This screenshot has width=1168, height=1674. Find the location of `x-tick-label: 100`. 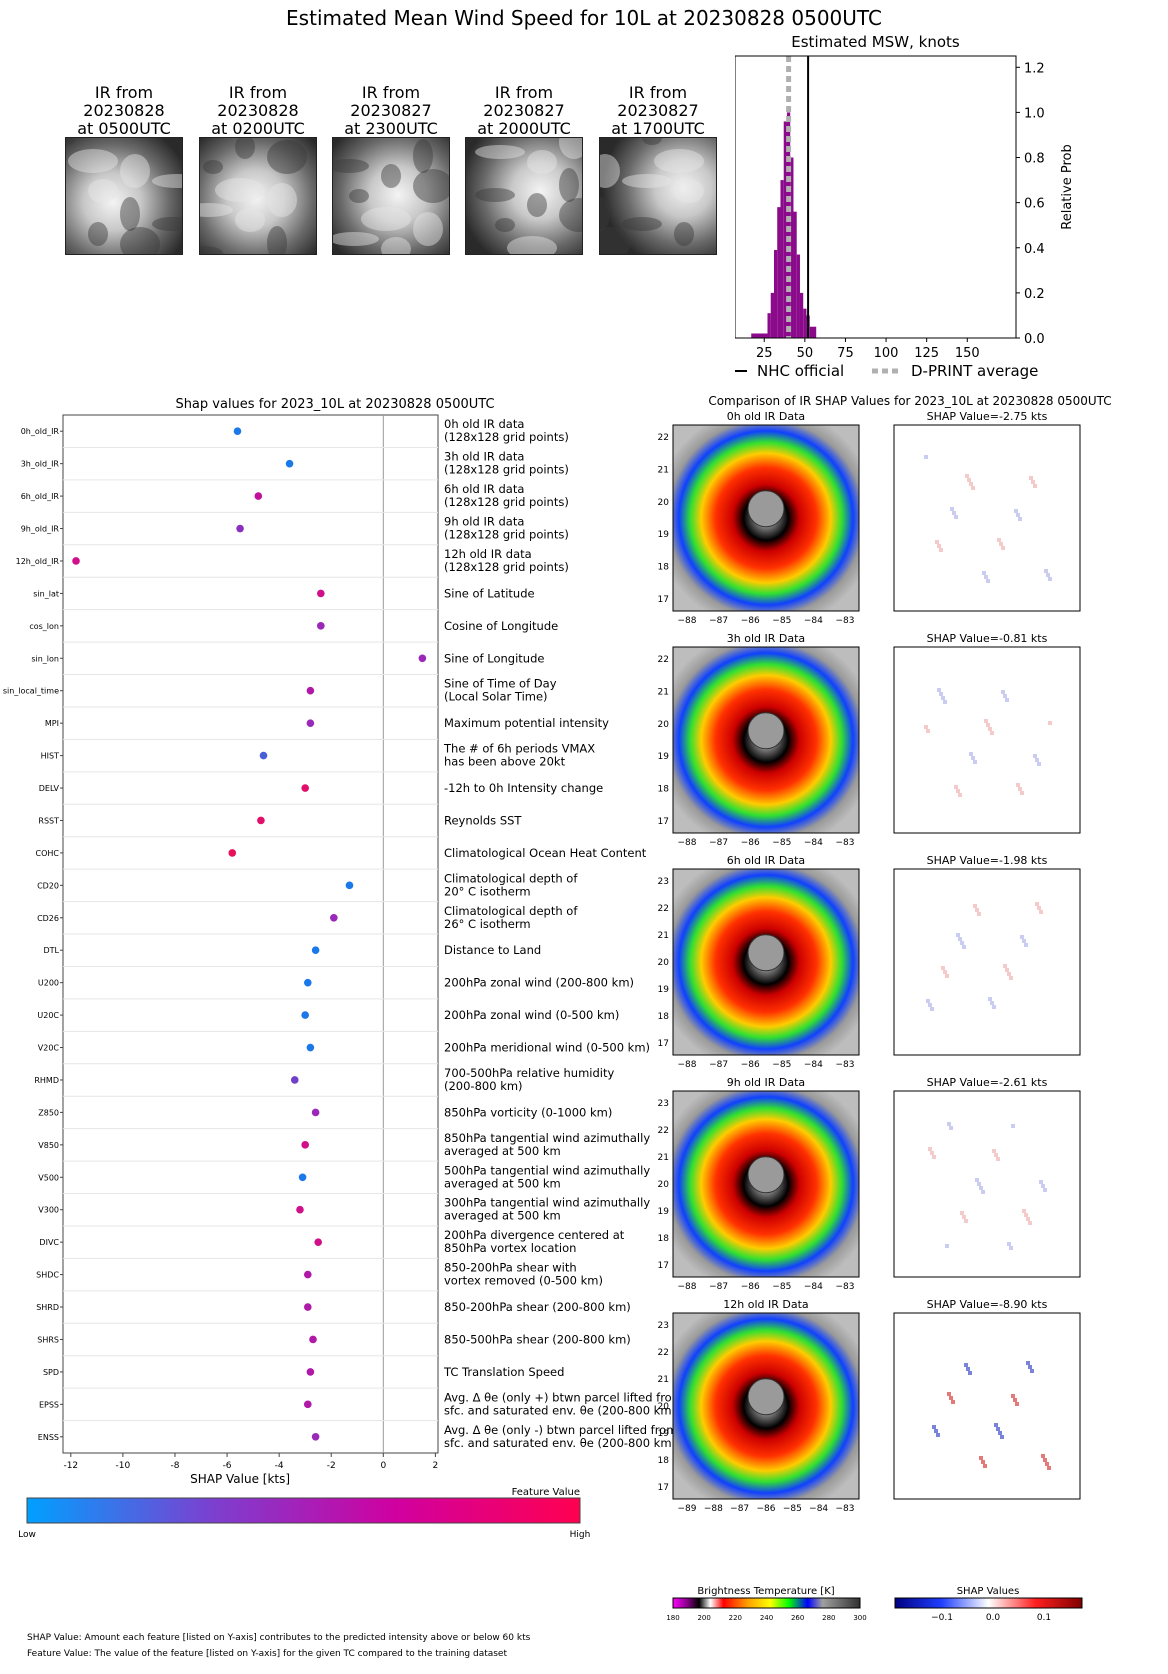

x-tick-label: 100 is located at coordinates (886, 353).